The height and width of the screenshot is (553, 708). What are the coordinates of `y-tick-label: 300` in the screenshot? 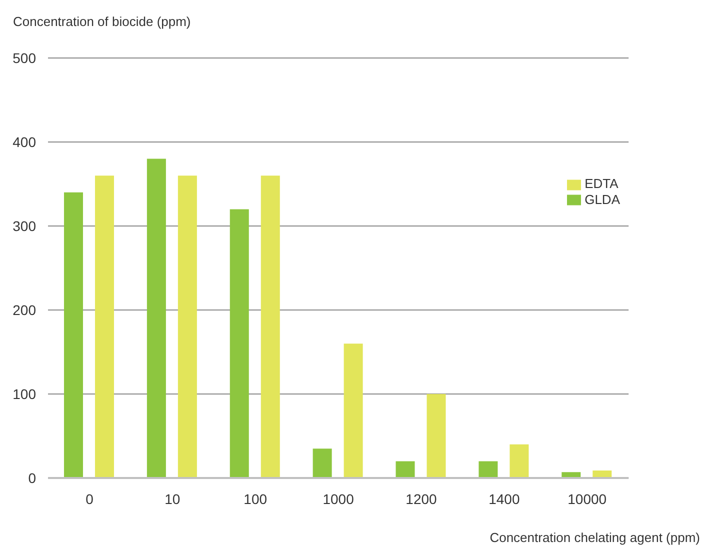 It's located at (24, 226).